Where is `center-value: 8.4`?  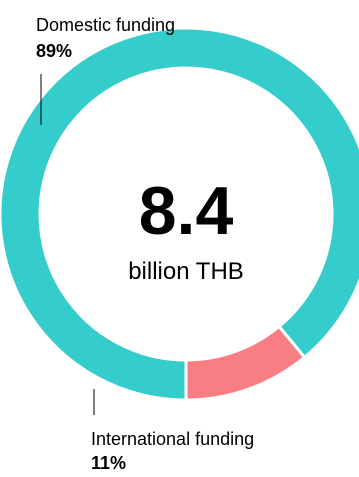
center-value: 8.4 is located at coordinates (186, 211).